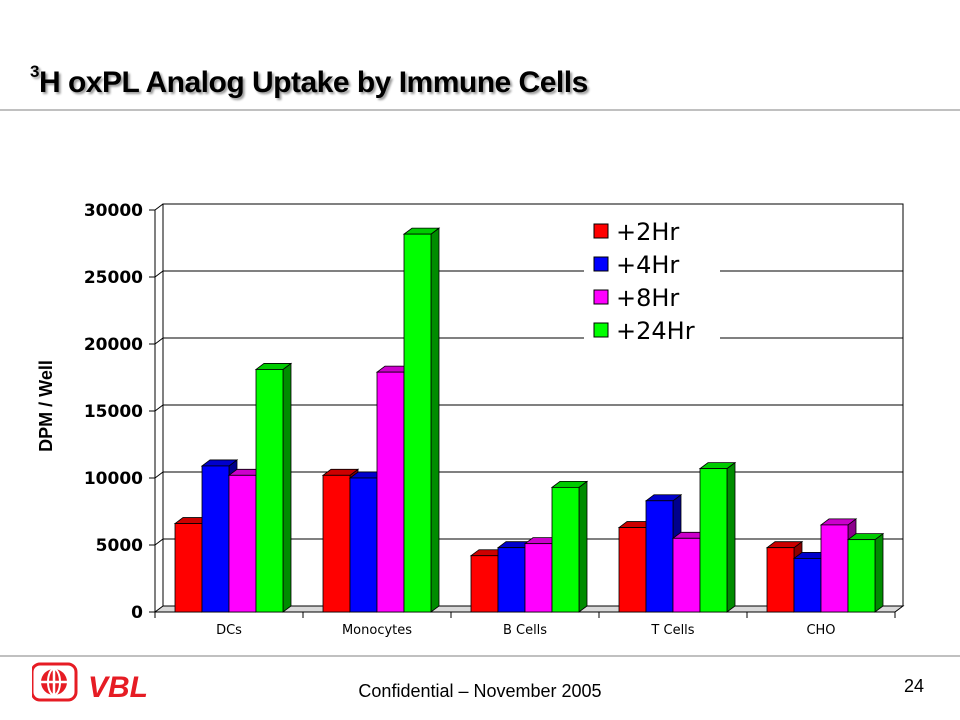  I want to click on vbl-logo: VBL, so click(90, 683).